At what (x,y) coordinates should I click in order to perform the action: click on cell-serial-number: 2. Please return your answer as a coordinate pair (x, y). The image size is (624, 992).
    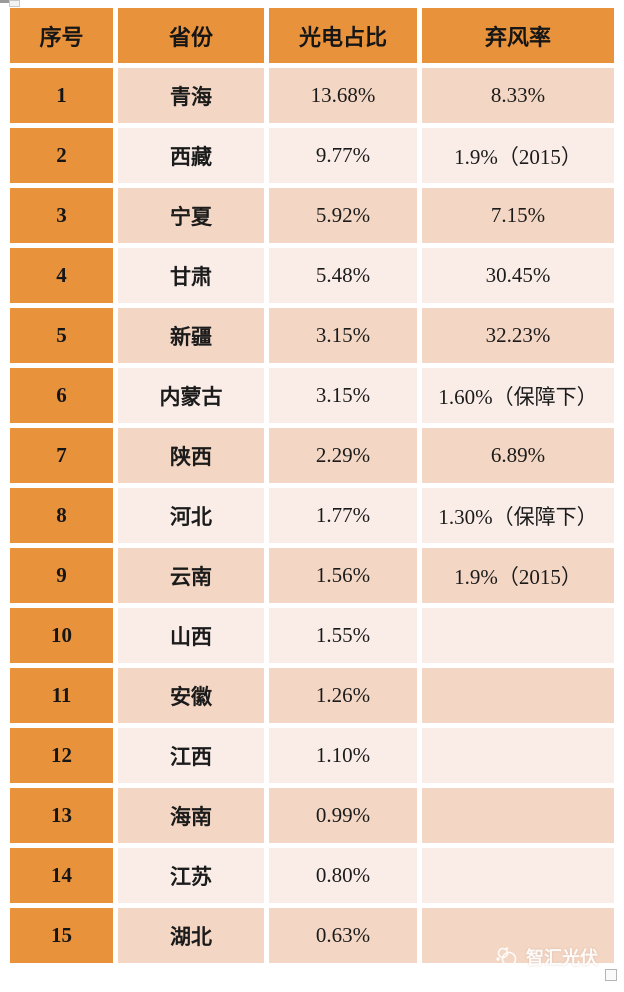
    Looking at the image, I should click on (61, 155).